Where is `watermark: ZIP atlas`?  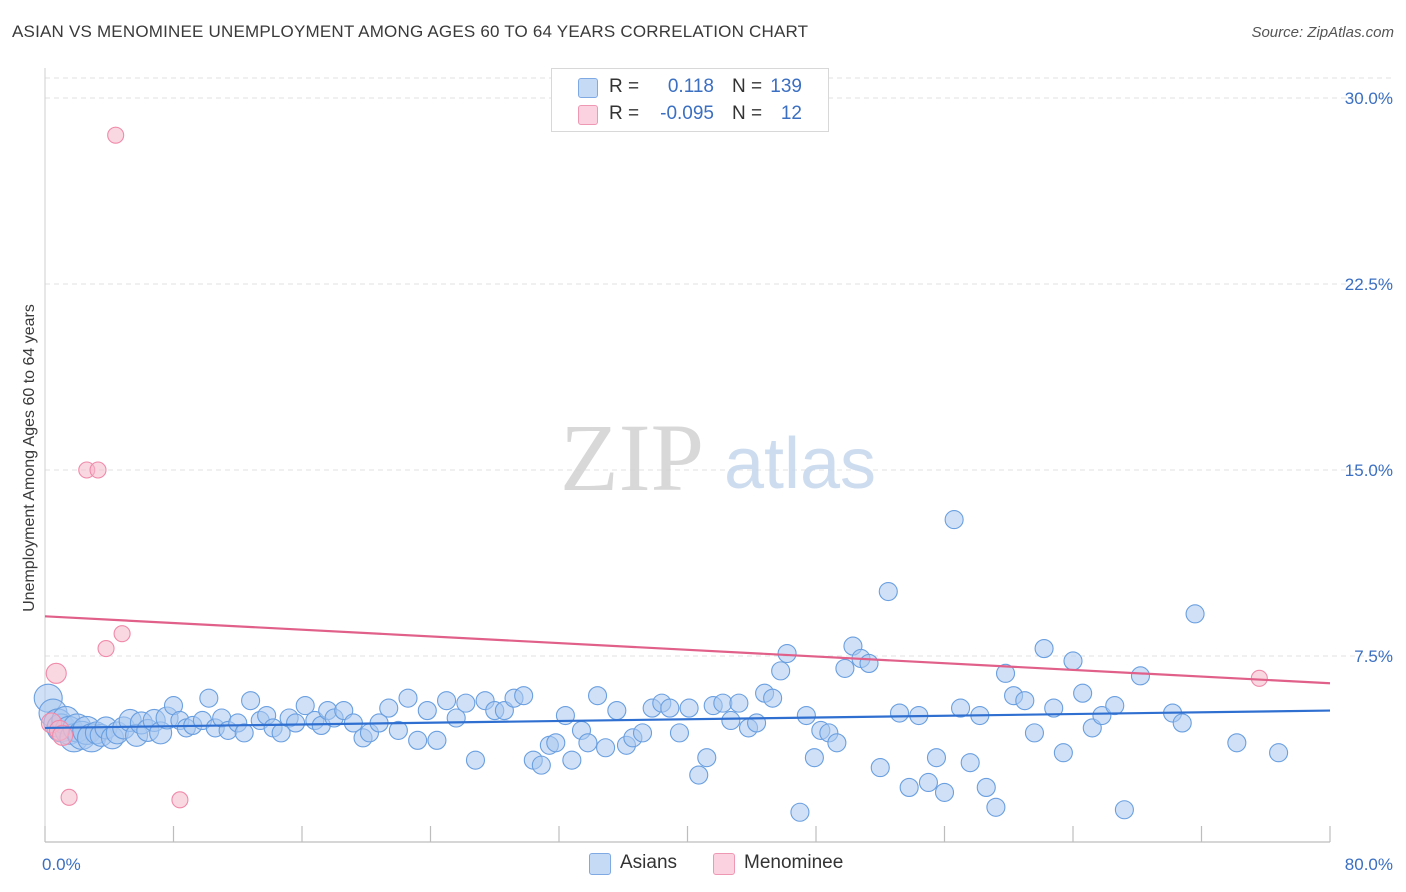
watermark: ZIP atlas is located at coordinates (718, 457).